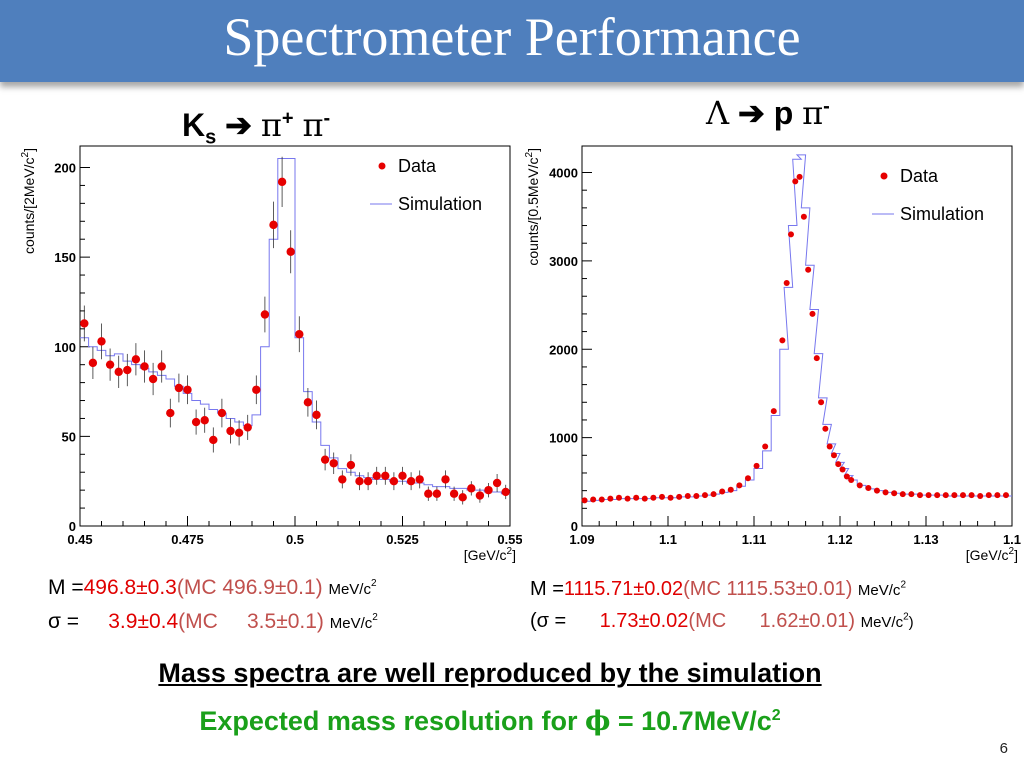 This screenshot has width=1024, height=768. What do you see at coordinates (143, 621) in the screenshot?
I see `sigma-value: 3.9±0.4` at bounding box center [143, 621].